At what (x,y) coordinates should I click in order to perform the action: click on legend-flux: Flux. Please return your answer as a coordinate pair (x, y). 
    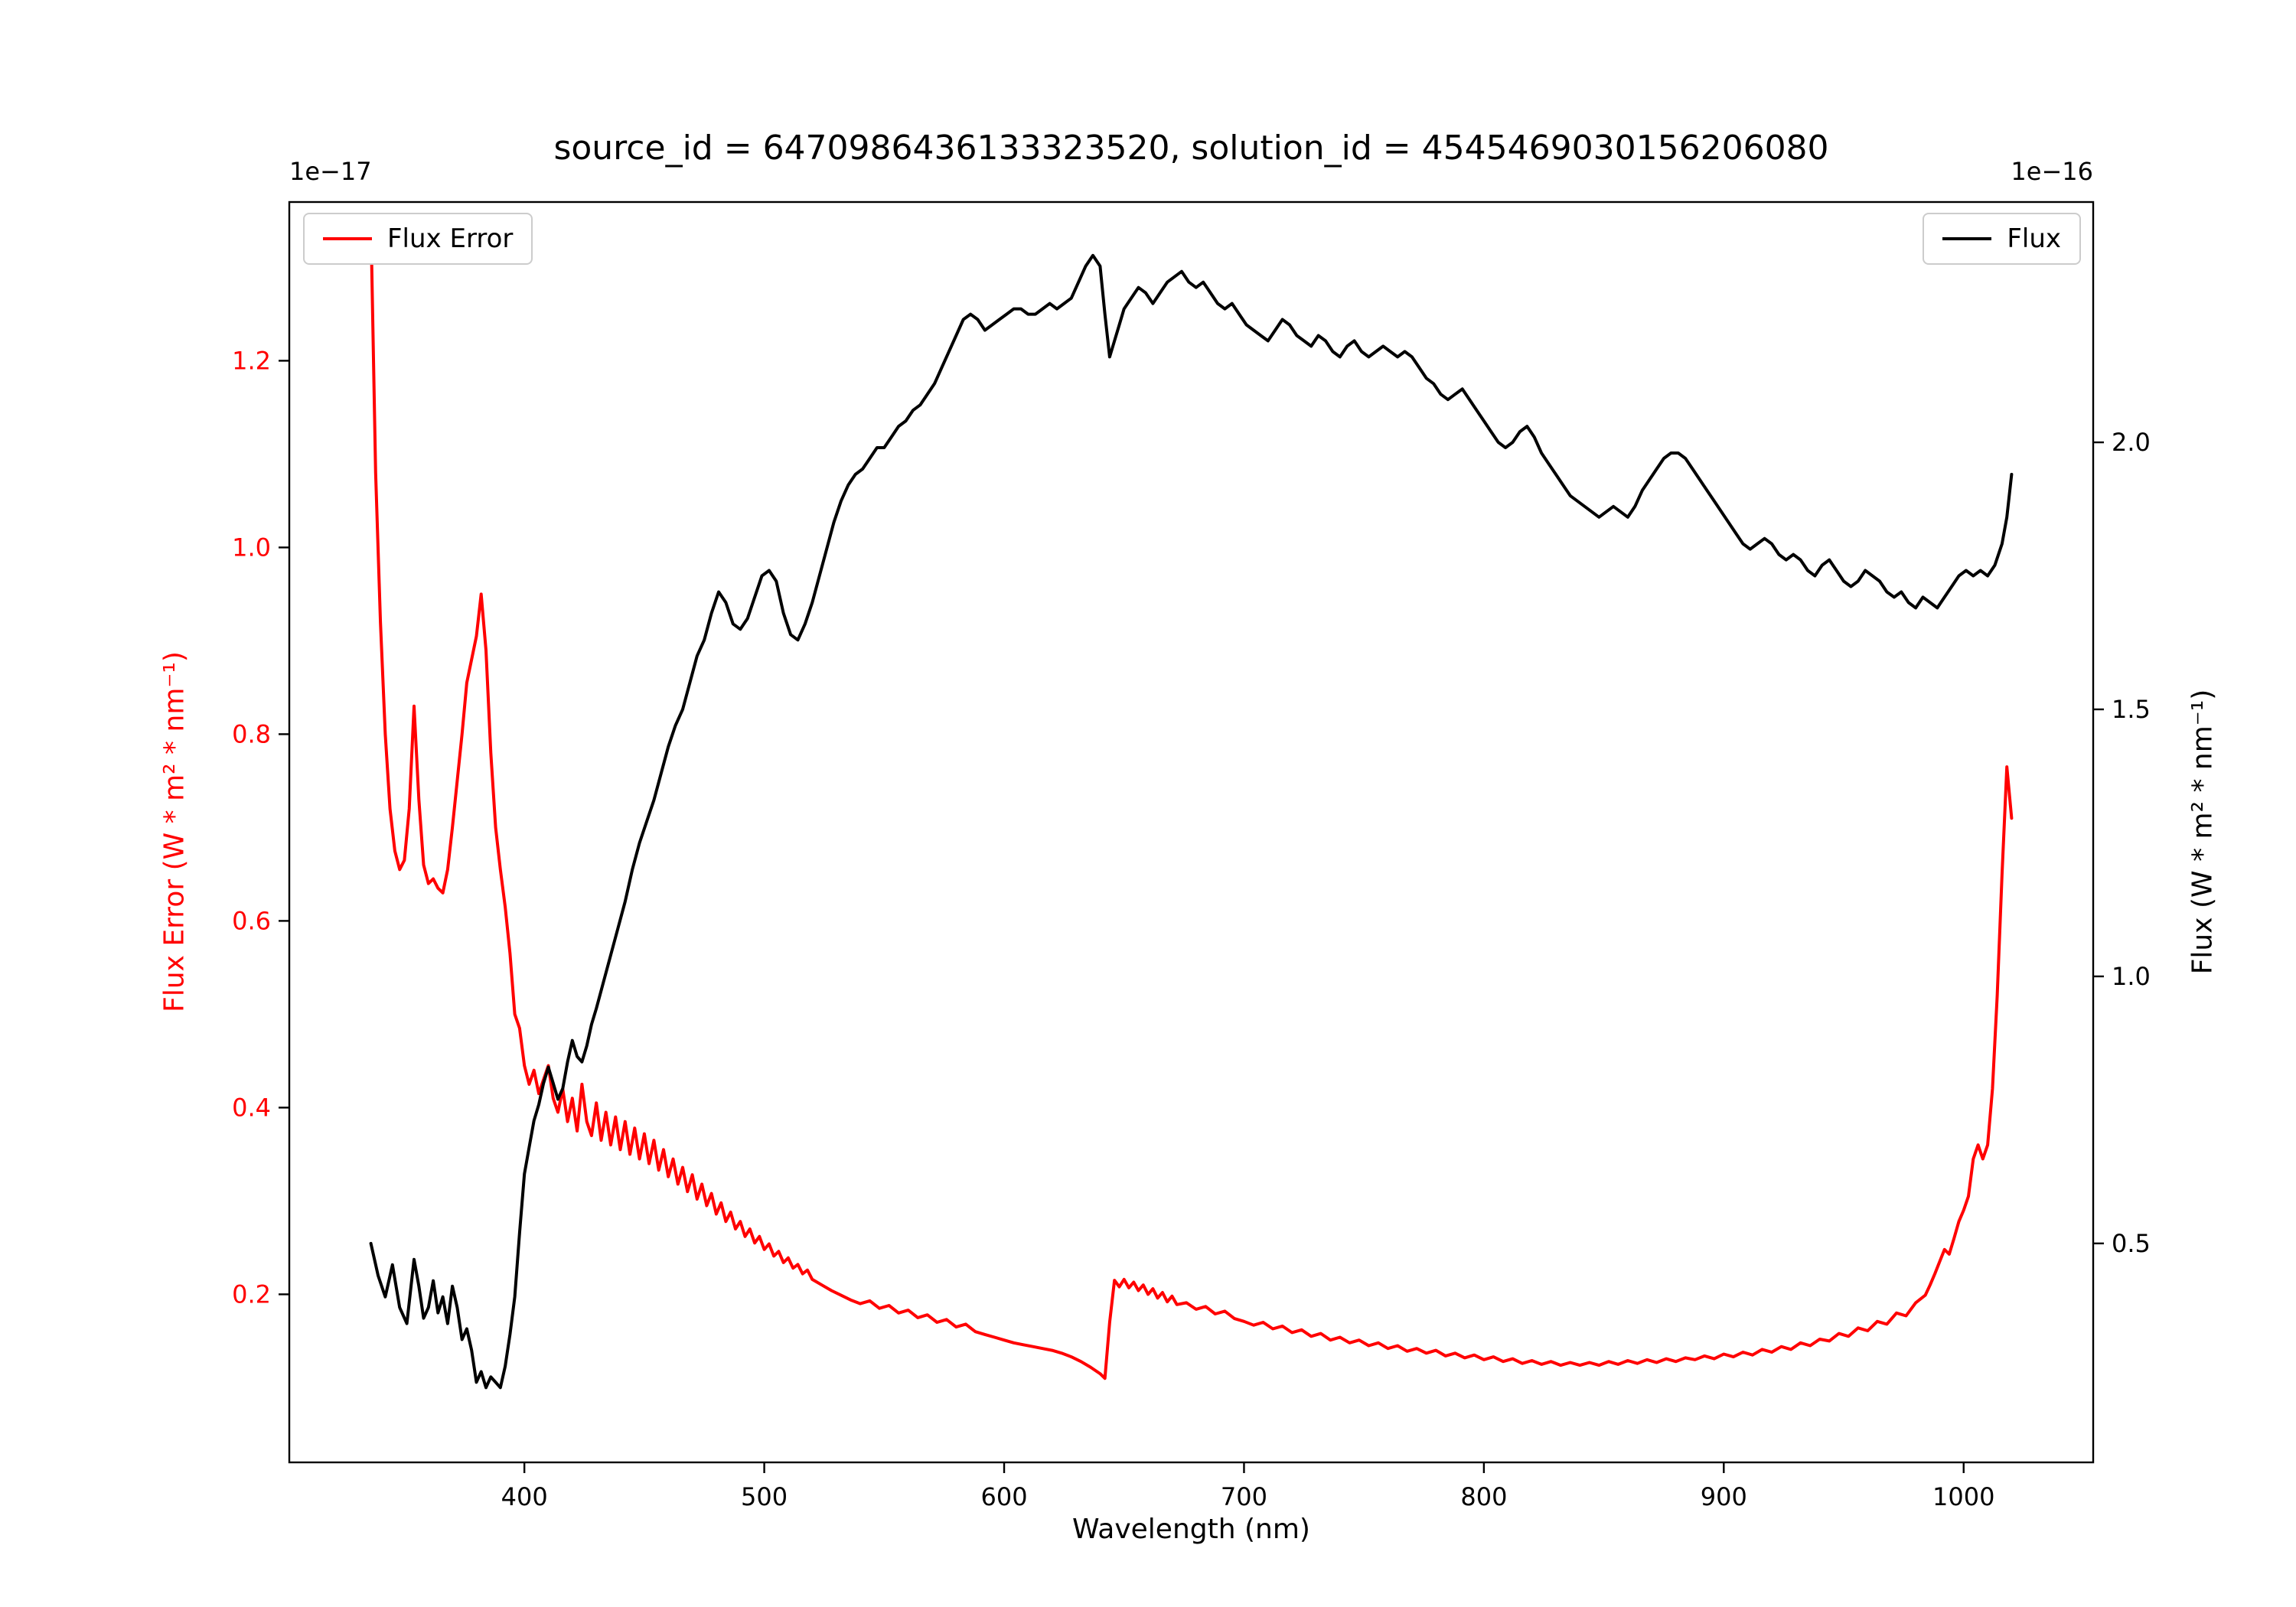
    Looking at the image, I should click on (2002, 239).